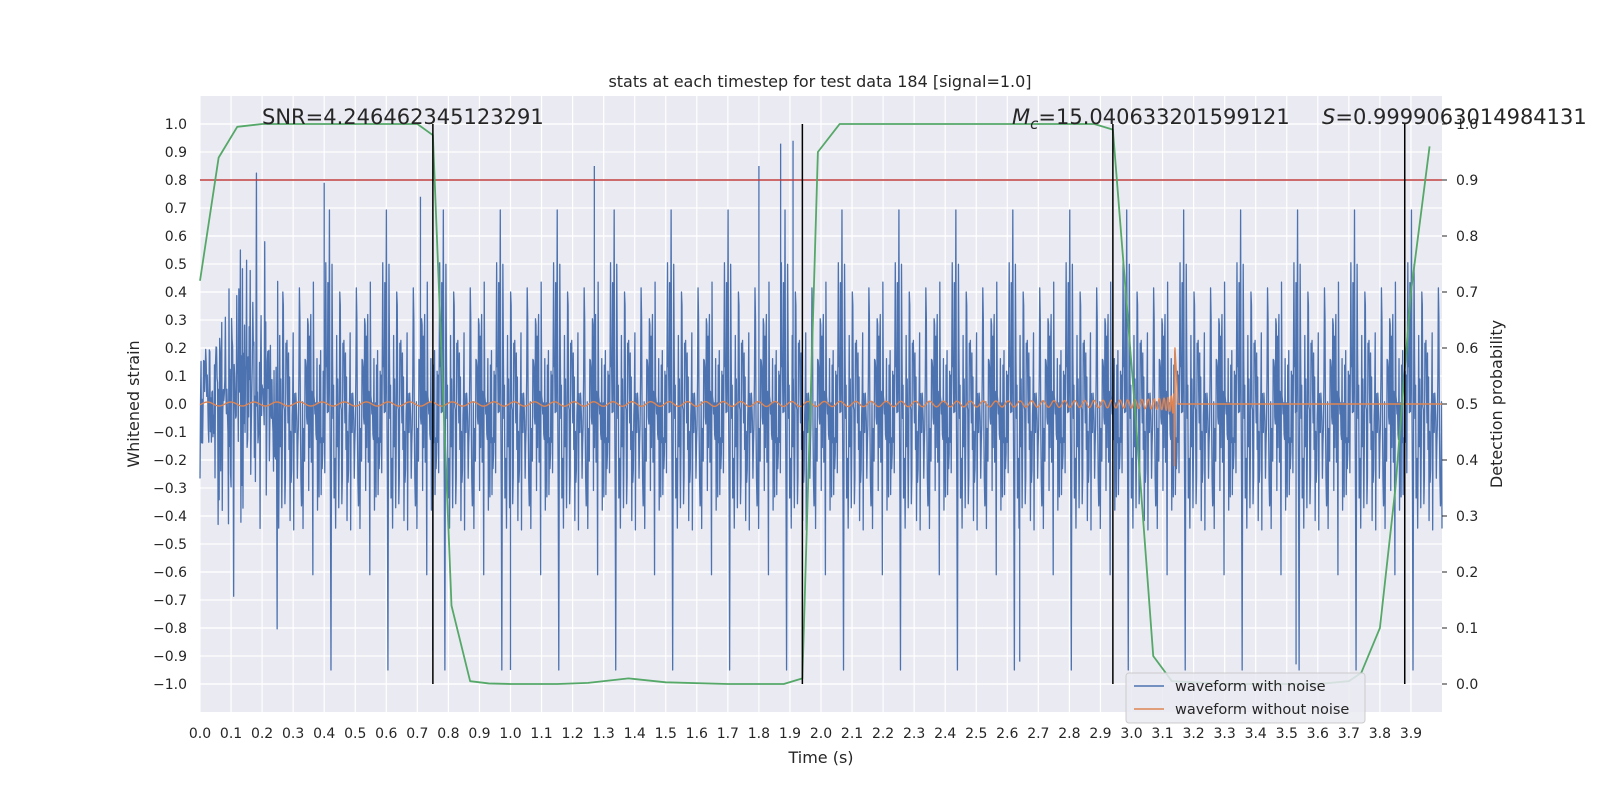  I want to click on y-tick-label: −0.9, so click(170, 657).